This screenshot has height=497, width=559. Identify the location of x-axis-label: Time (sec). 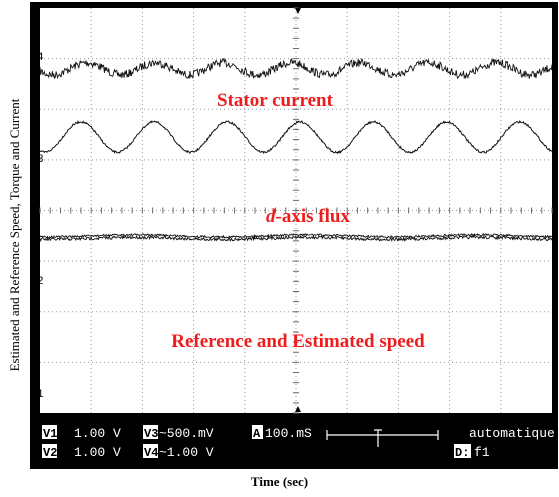
(279, 481).